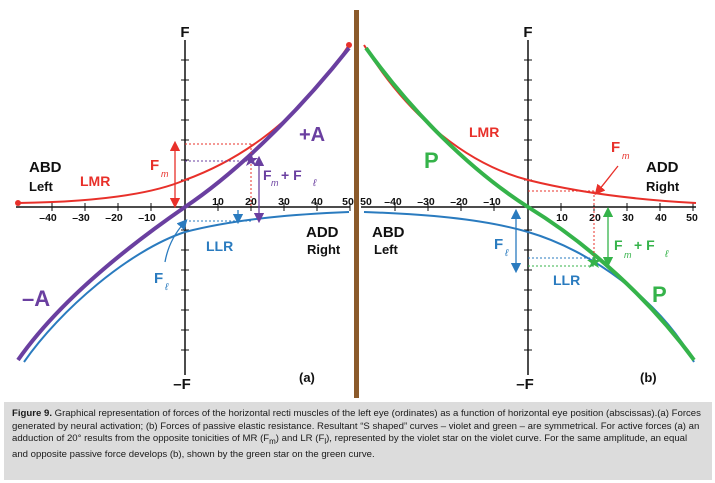 Image resolution: width=715 pixels, height=483 pixels. What do you see at coordinates (219, 246) in the screenshot?
I see `panel-a-llr-label: LLR` at bounding box center [219, 246].